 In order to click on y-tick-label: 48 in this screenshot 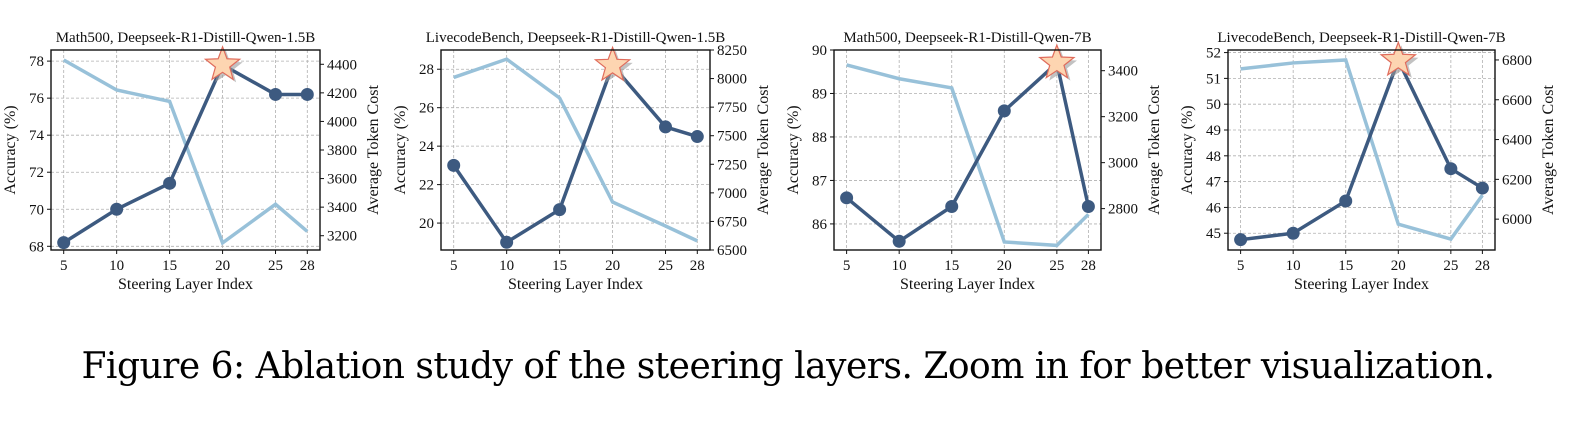, I will do `click(1213, 157)`.